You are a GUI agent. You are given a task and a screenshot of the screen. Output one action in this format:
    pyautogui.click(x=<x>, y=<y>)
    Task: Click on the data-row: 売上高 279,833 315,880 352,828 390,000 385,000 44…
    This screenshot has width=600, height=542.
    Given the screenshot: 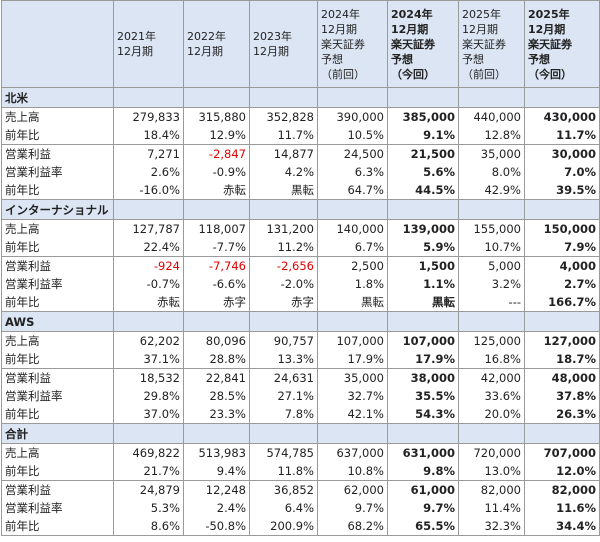 What is the action you would take?
    pyautogui.click(x=300, y=116)
    